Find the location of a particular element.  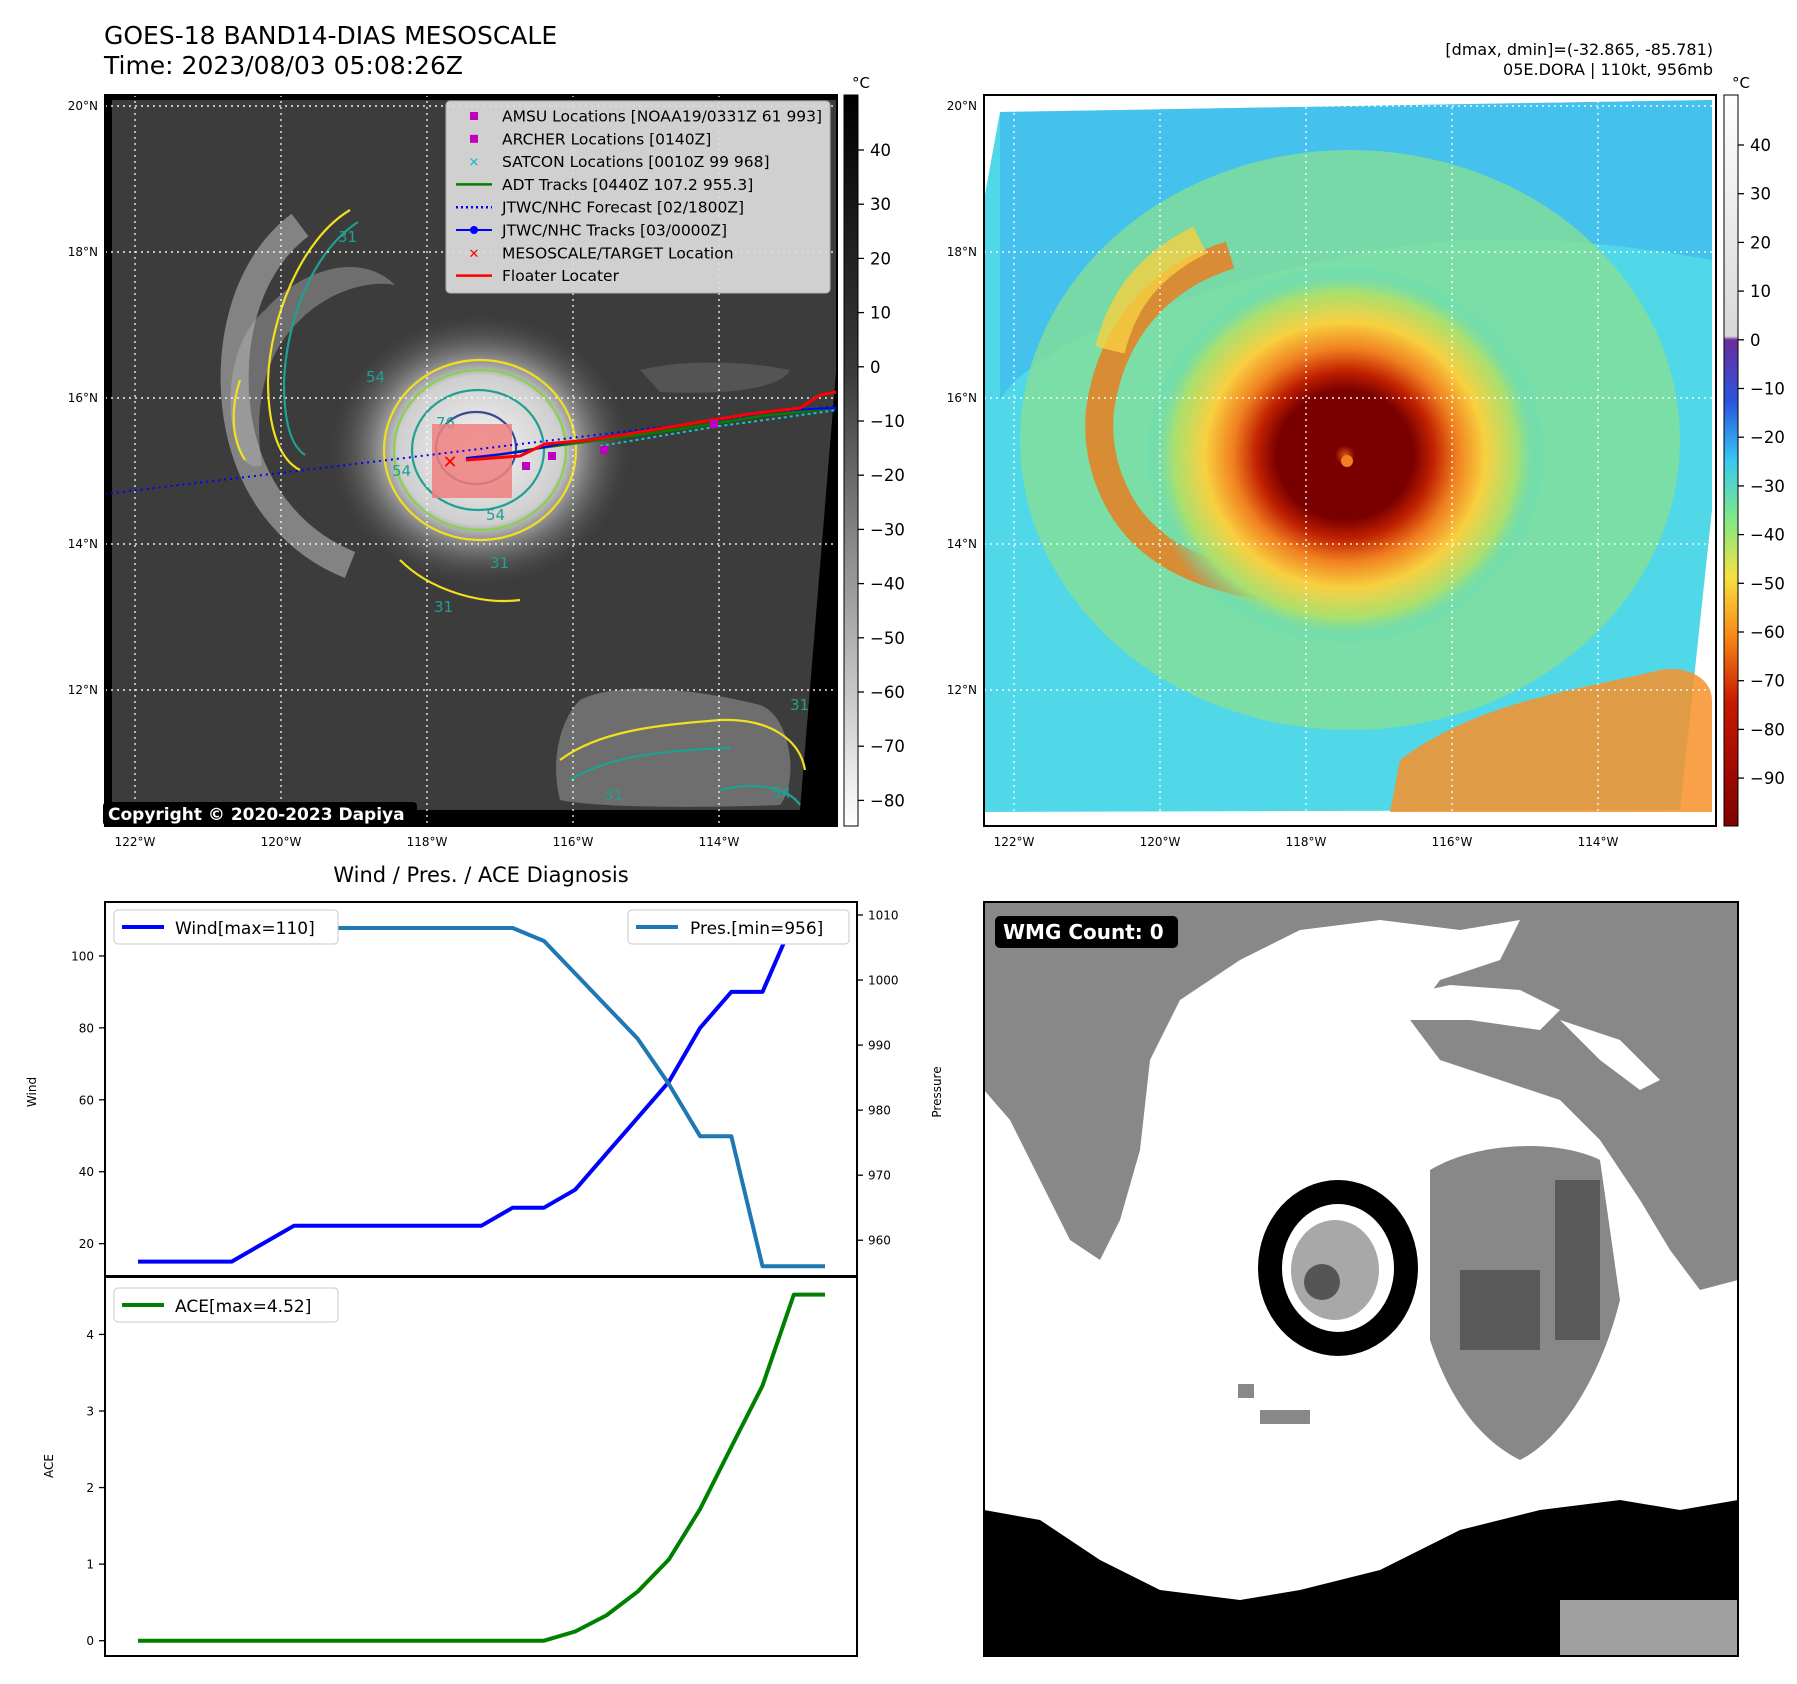

wind-axis-tick-label: 80 is located at coordinates (86, 1028).